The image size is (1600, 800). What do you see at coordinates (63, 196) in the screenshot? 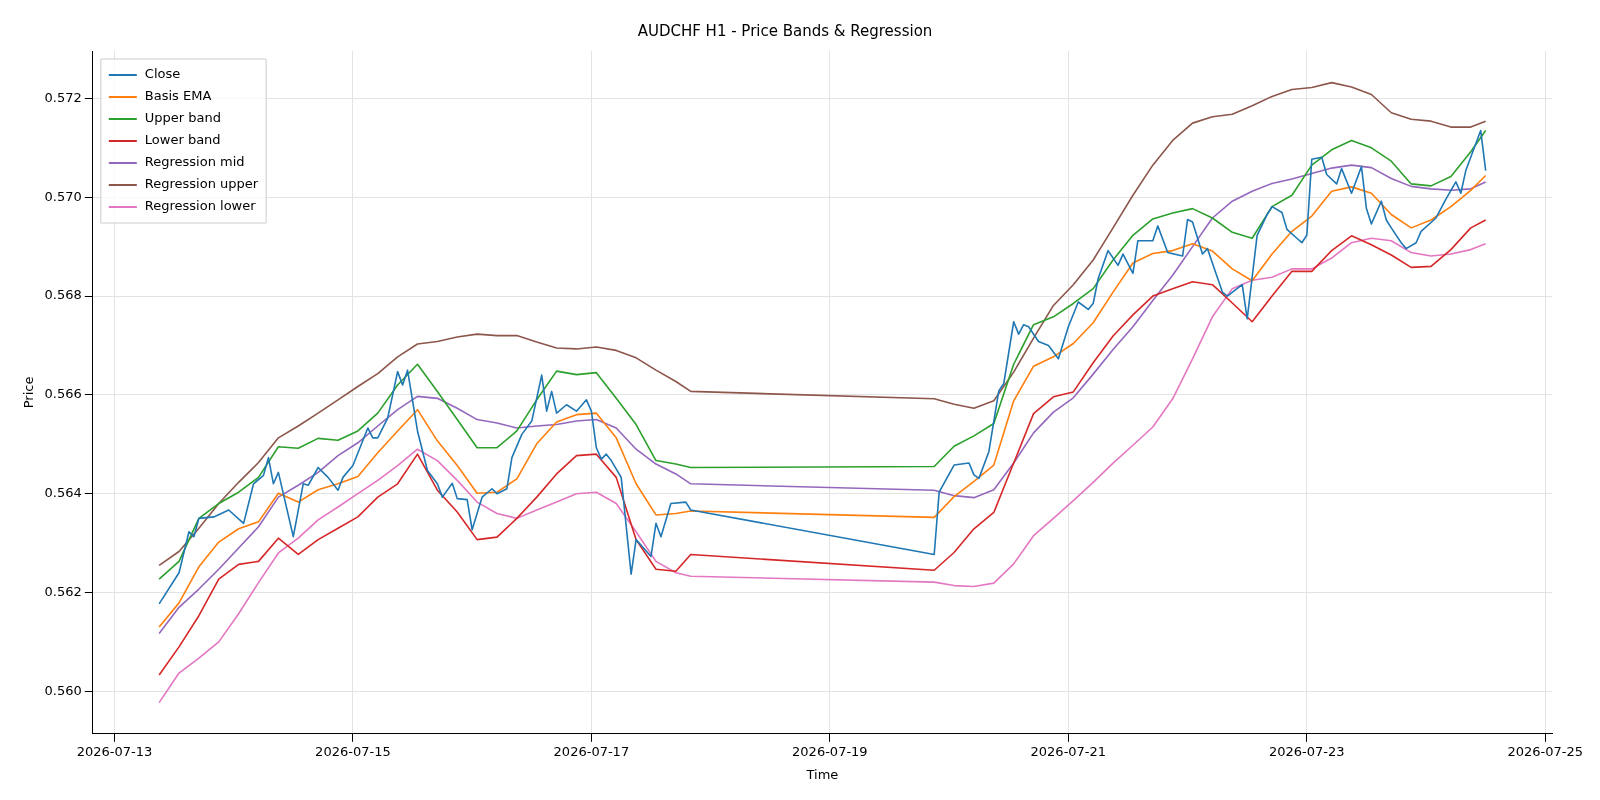
I see `y-tick-label: 0.570` at bounding box center [63, 196].